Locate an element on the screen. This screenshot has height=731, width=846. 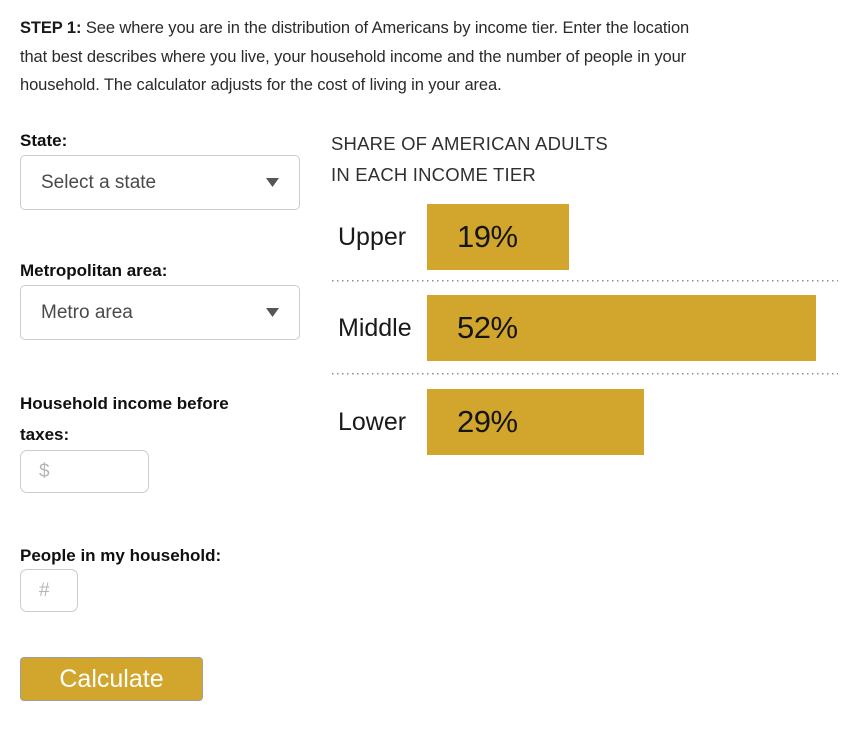
state-select-value: Select a state is located at coordinates (99, 182).